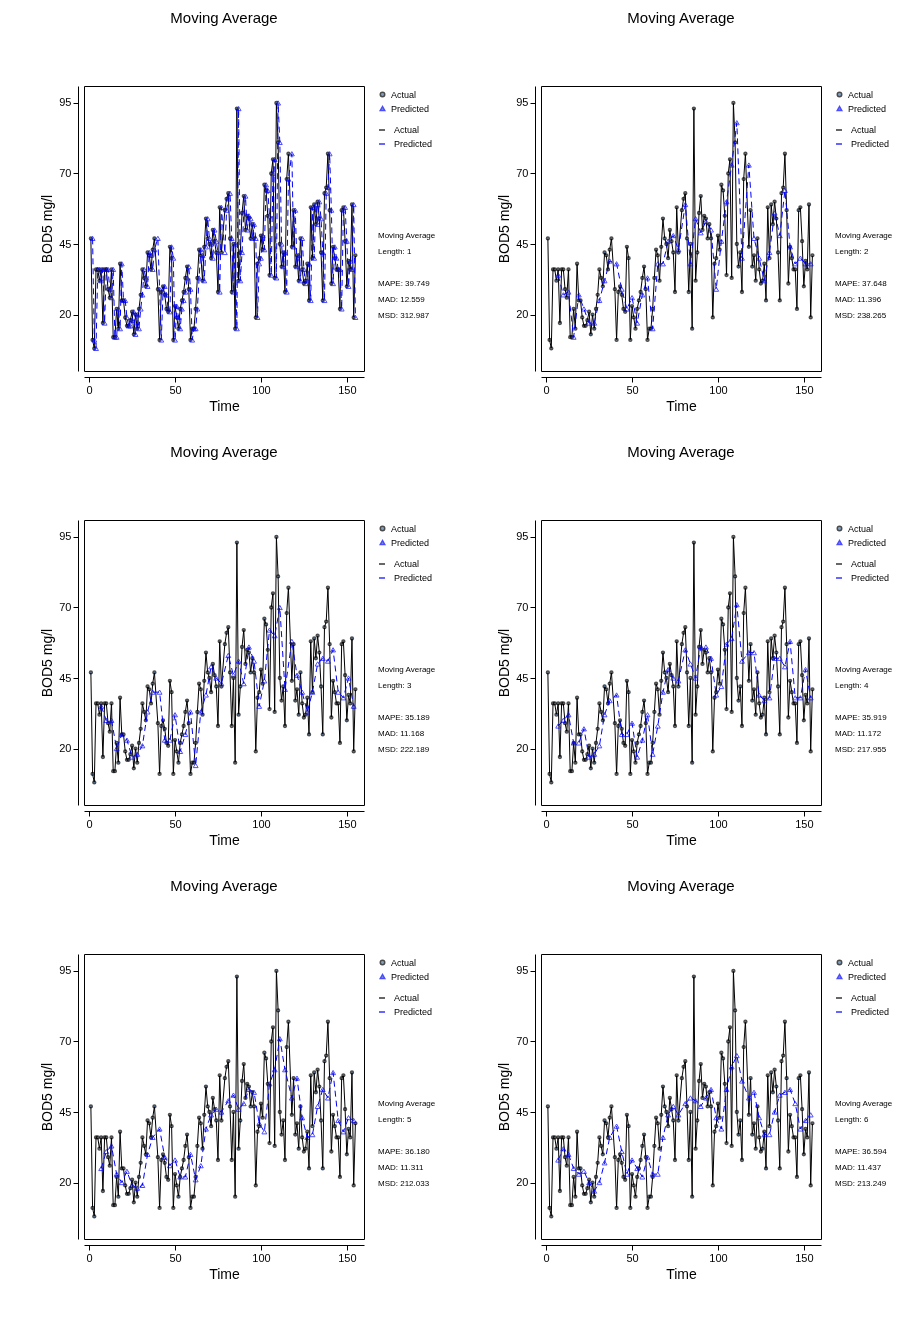  Describe the element at coordinates (858, 1167) in the screenshot. I see `text: MAD: 11.437` at that location.